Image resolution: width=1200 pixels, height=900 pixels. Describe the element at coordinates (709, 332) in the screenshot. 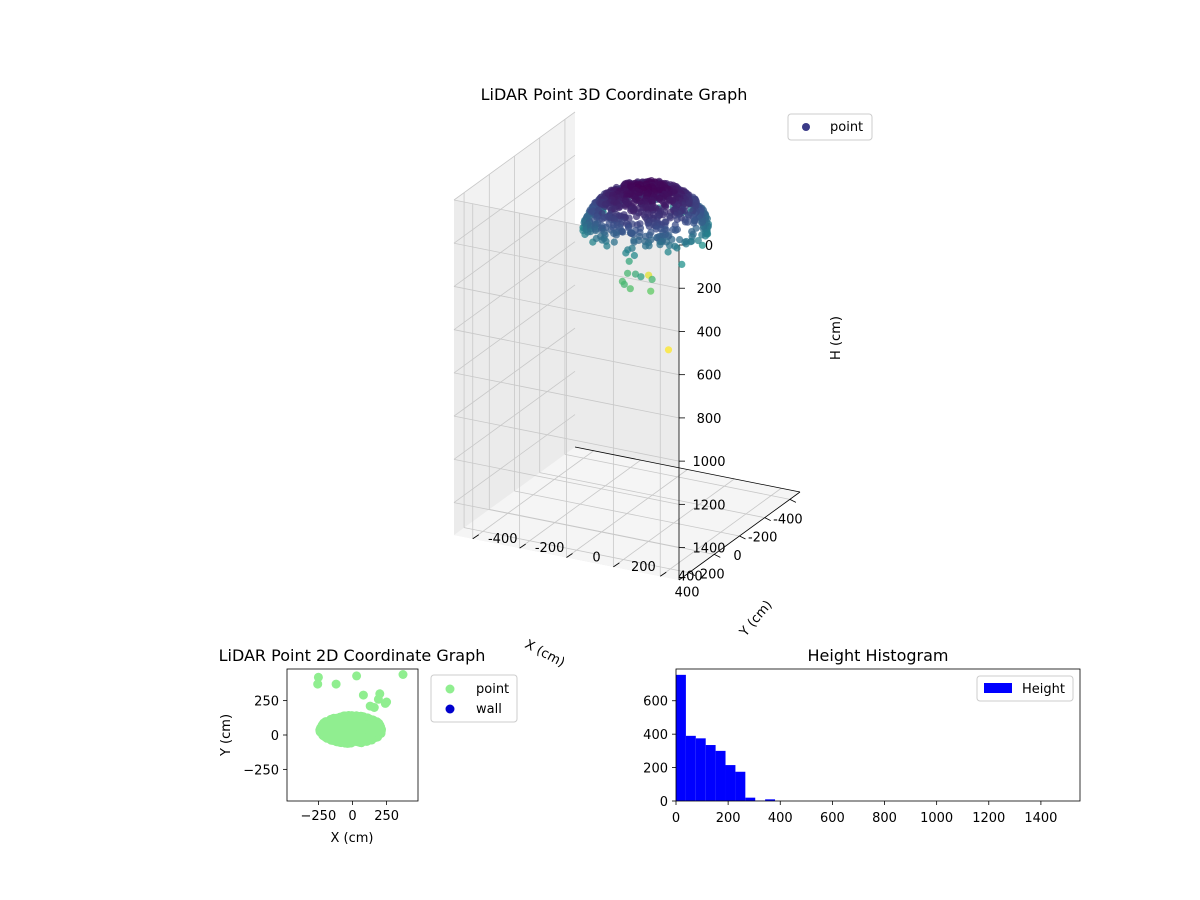

I see `z-tick-label-3d: 400` at that location.